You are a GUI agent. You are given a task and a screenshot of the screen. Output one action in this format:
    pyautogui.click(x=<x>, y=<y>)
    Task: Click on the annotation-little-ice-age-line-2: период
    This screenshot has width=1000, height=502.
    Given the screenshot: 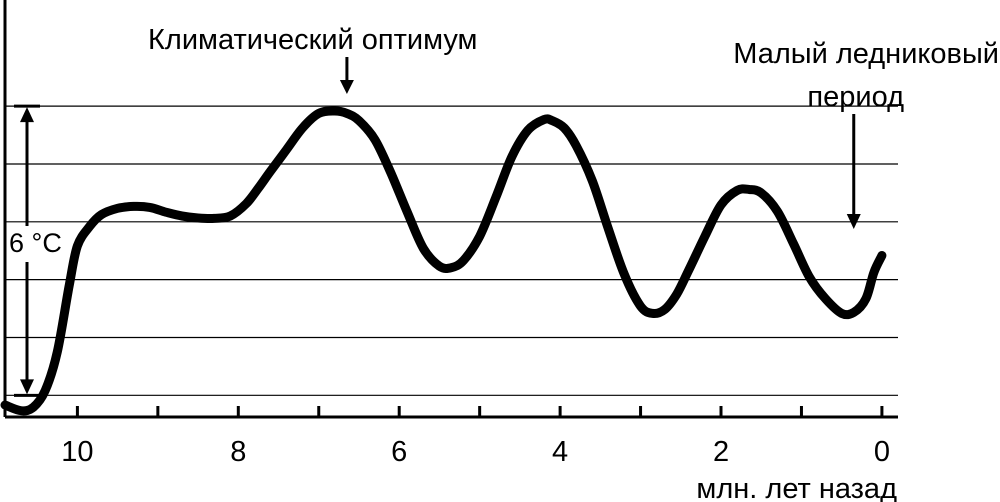 What is the action you would take?
    pyautogui.click(x=855, y=97)
    